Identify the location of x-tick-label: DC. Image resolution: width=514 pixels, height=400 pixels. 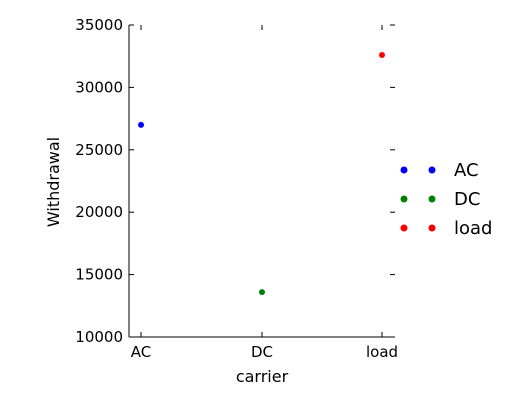
(262, 352).